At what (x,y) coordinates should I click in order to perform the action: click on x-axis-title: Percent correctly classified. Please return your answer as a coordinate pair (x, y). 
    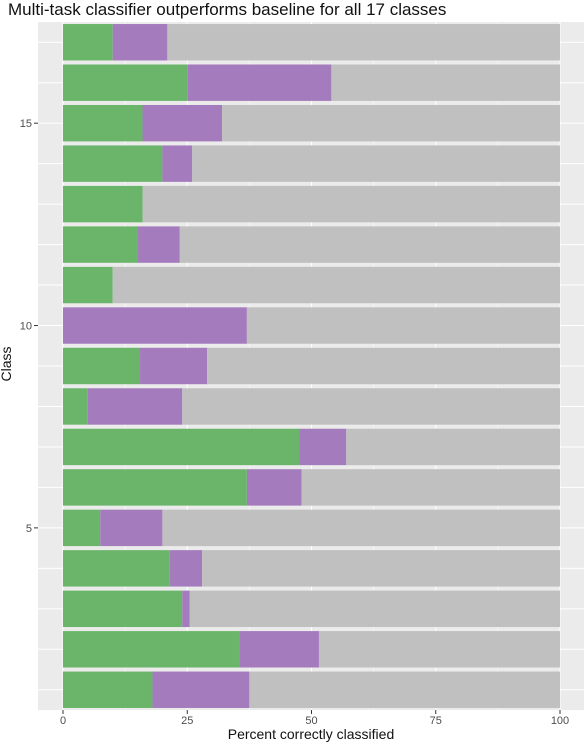
    Looking at the image, I should click on (311, 734).